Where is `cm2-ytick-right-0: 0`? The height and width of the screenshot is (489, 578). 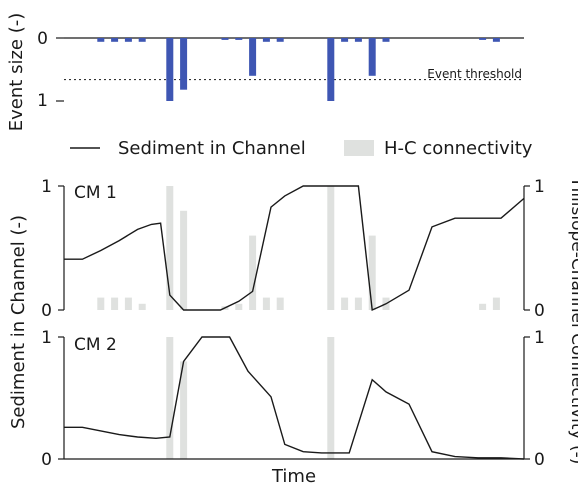
cm2-ytick-right-0: 0 is located at coordinates (539, 460).